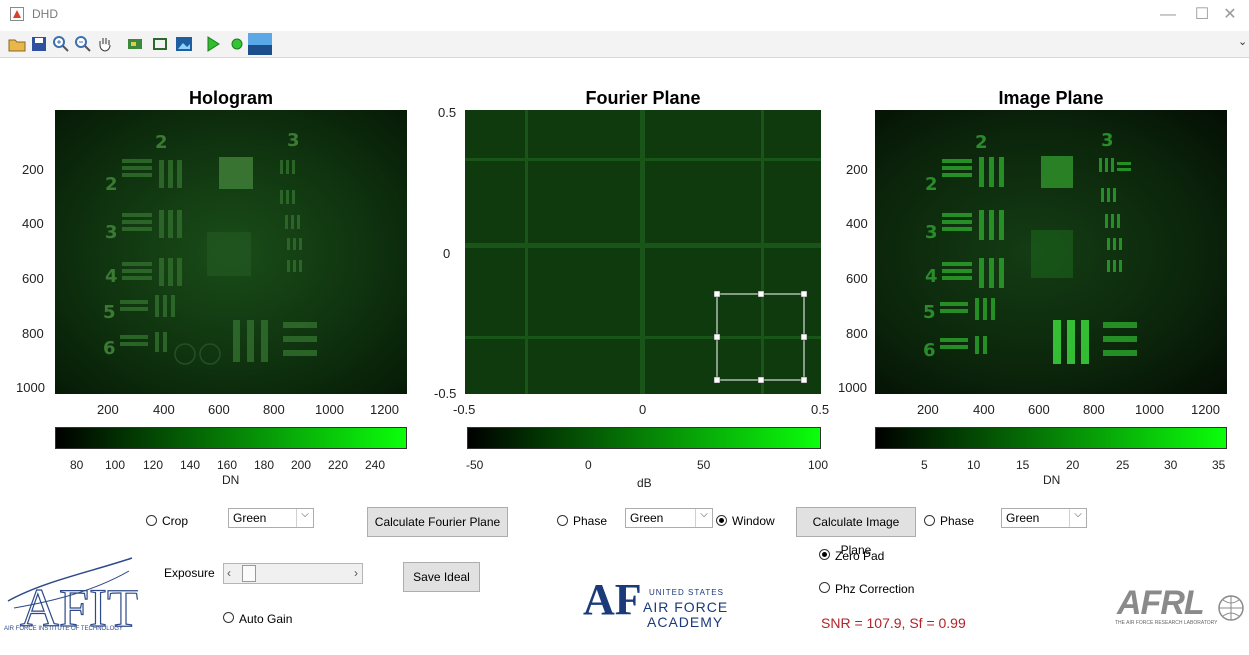 The height and width of the screenshot is (655, 1249). I want to click on fourier-ytick: 0, so click(447, 253).